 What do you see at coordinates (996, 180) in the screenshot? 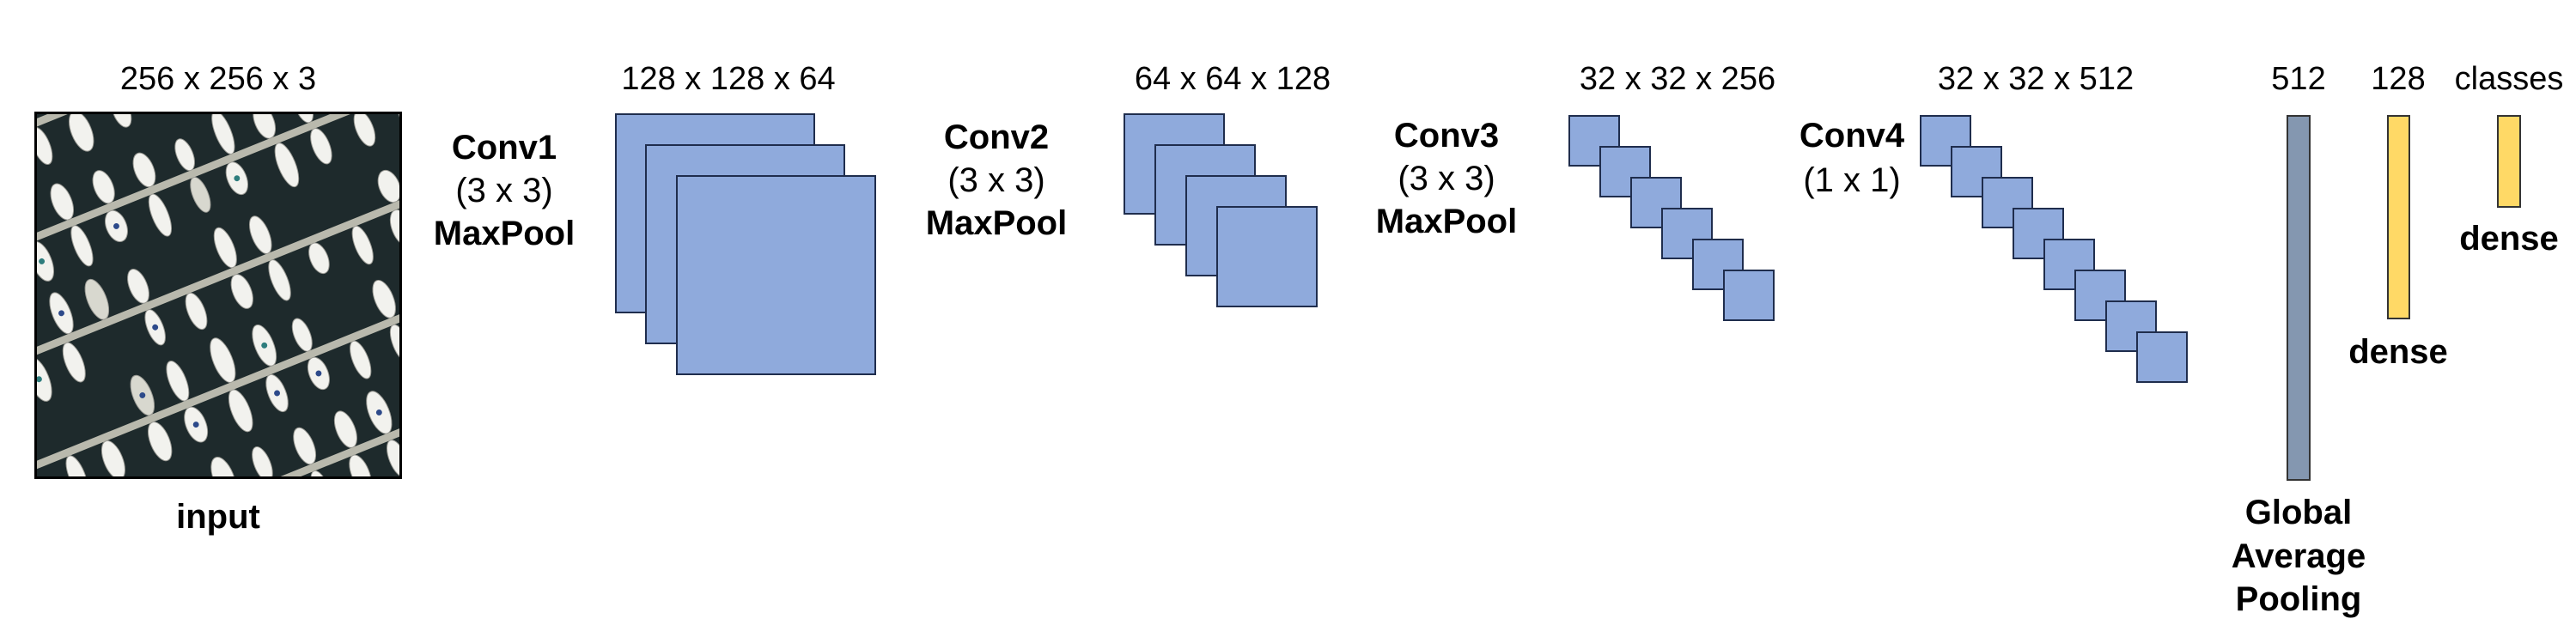
I see `conv2-kernel: (3 x 3)` at bounding box center [996, 180].